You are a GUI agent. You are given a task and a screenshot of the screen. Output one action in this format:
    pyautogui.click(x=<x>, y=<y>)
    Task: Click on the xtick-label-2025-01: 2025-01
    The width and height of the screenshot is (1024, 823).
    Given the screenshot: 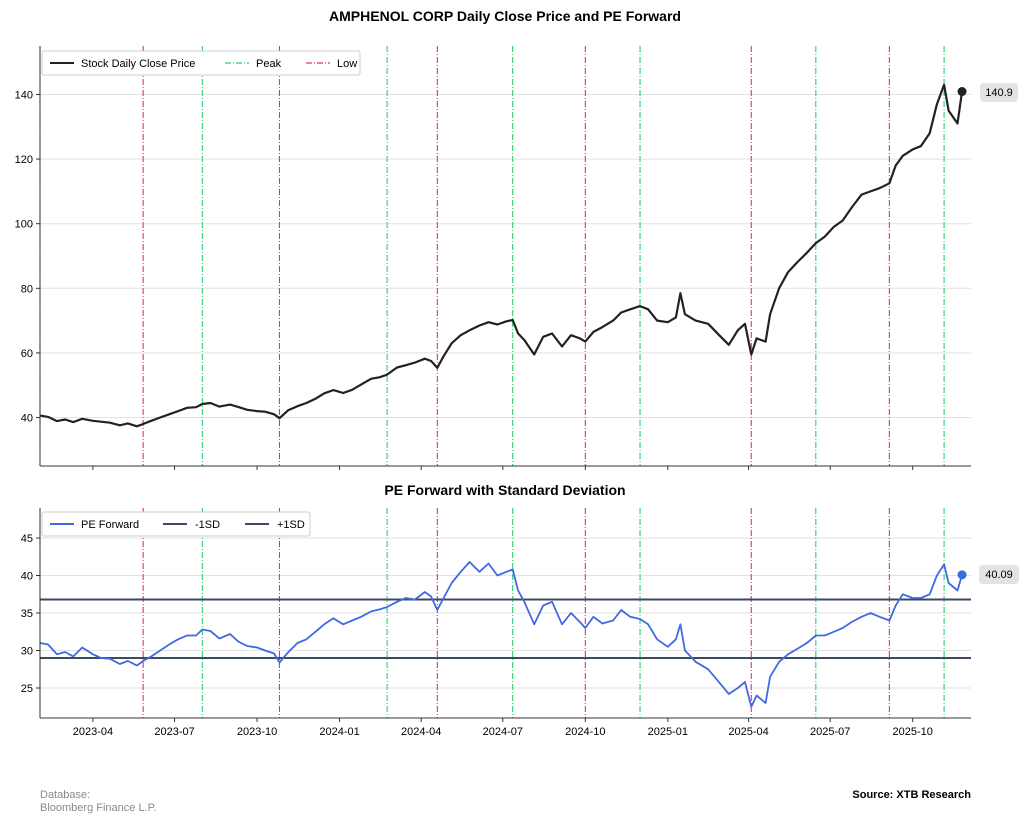 What is the action you would take?
    pyautogui.click(x=668, y=732)
    